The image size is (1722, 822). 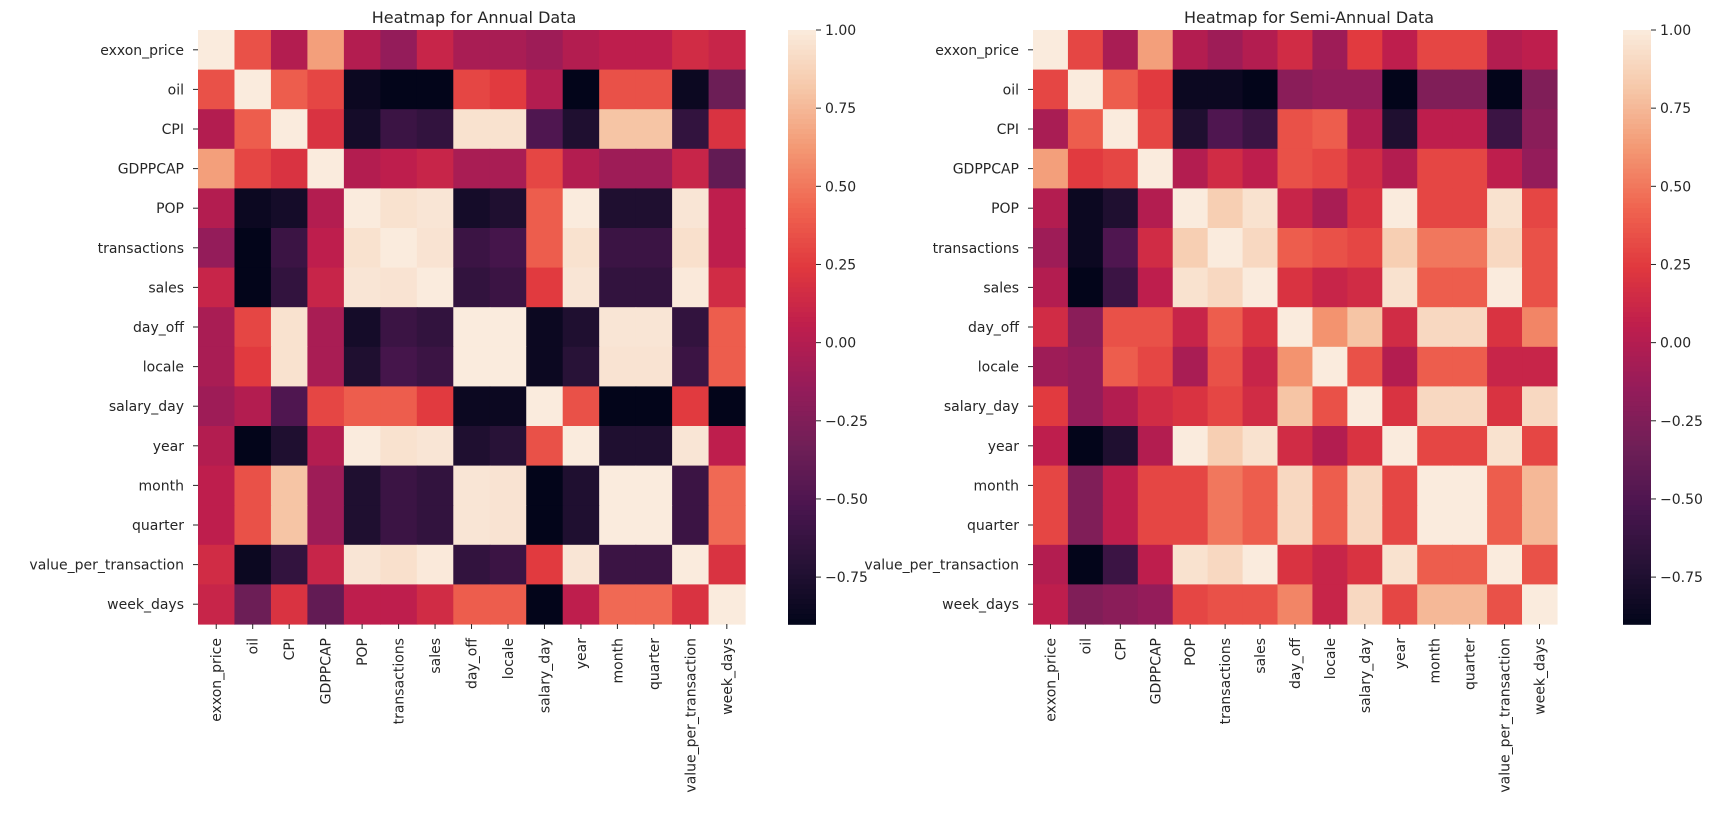 I want to click on row-label-transactions: transactions, so click(x=141, y=249).